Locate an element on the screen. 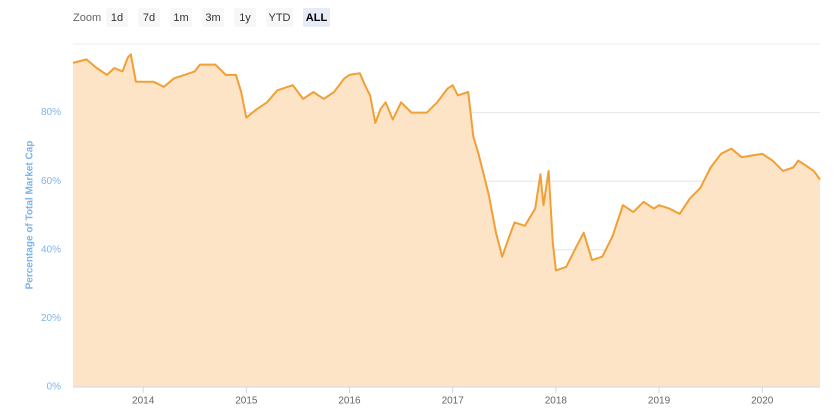  x-tick-label: 2018 is located at coordinates (556, 401).